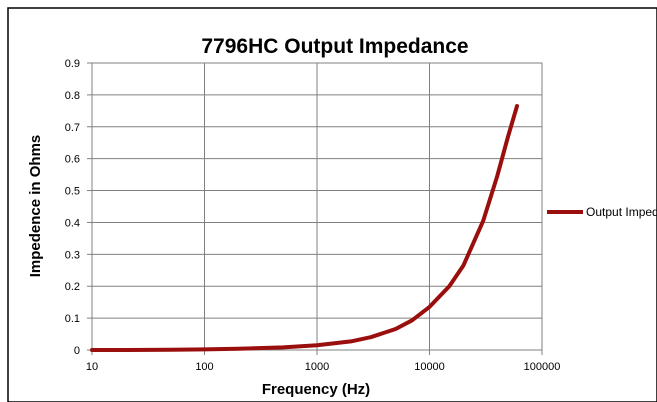 The height and width of the screenshot is (402, 657). What do you see at coordinates (92, 367) in the screenshot?
I see `x-tick-label: 10` at bounding box center [92, 367].